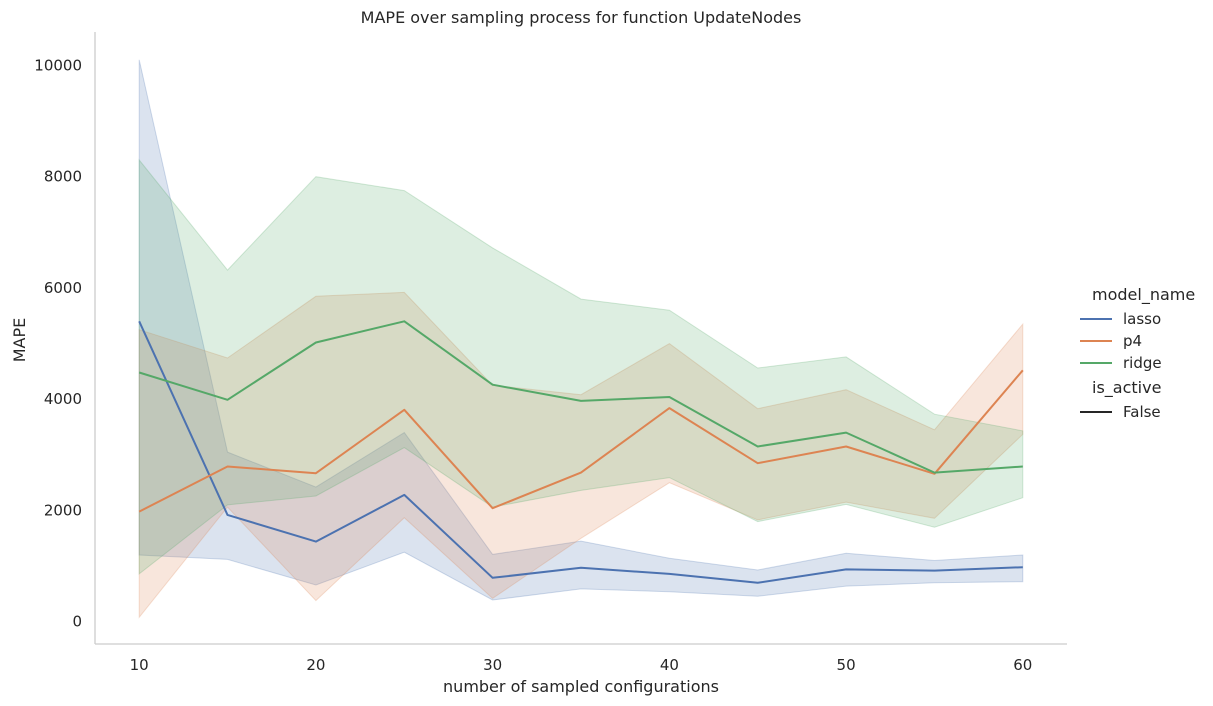 The height and width of the screenshot is (706, 1213). I want to click on legend-style-label: False, so click(1142, 412).